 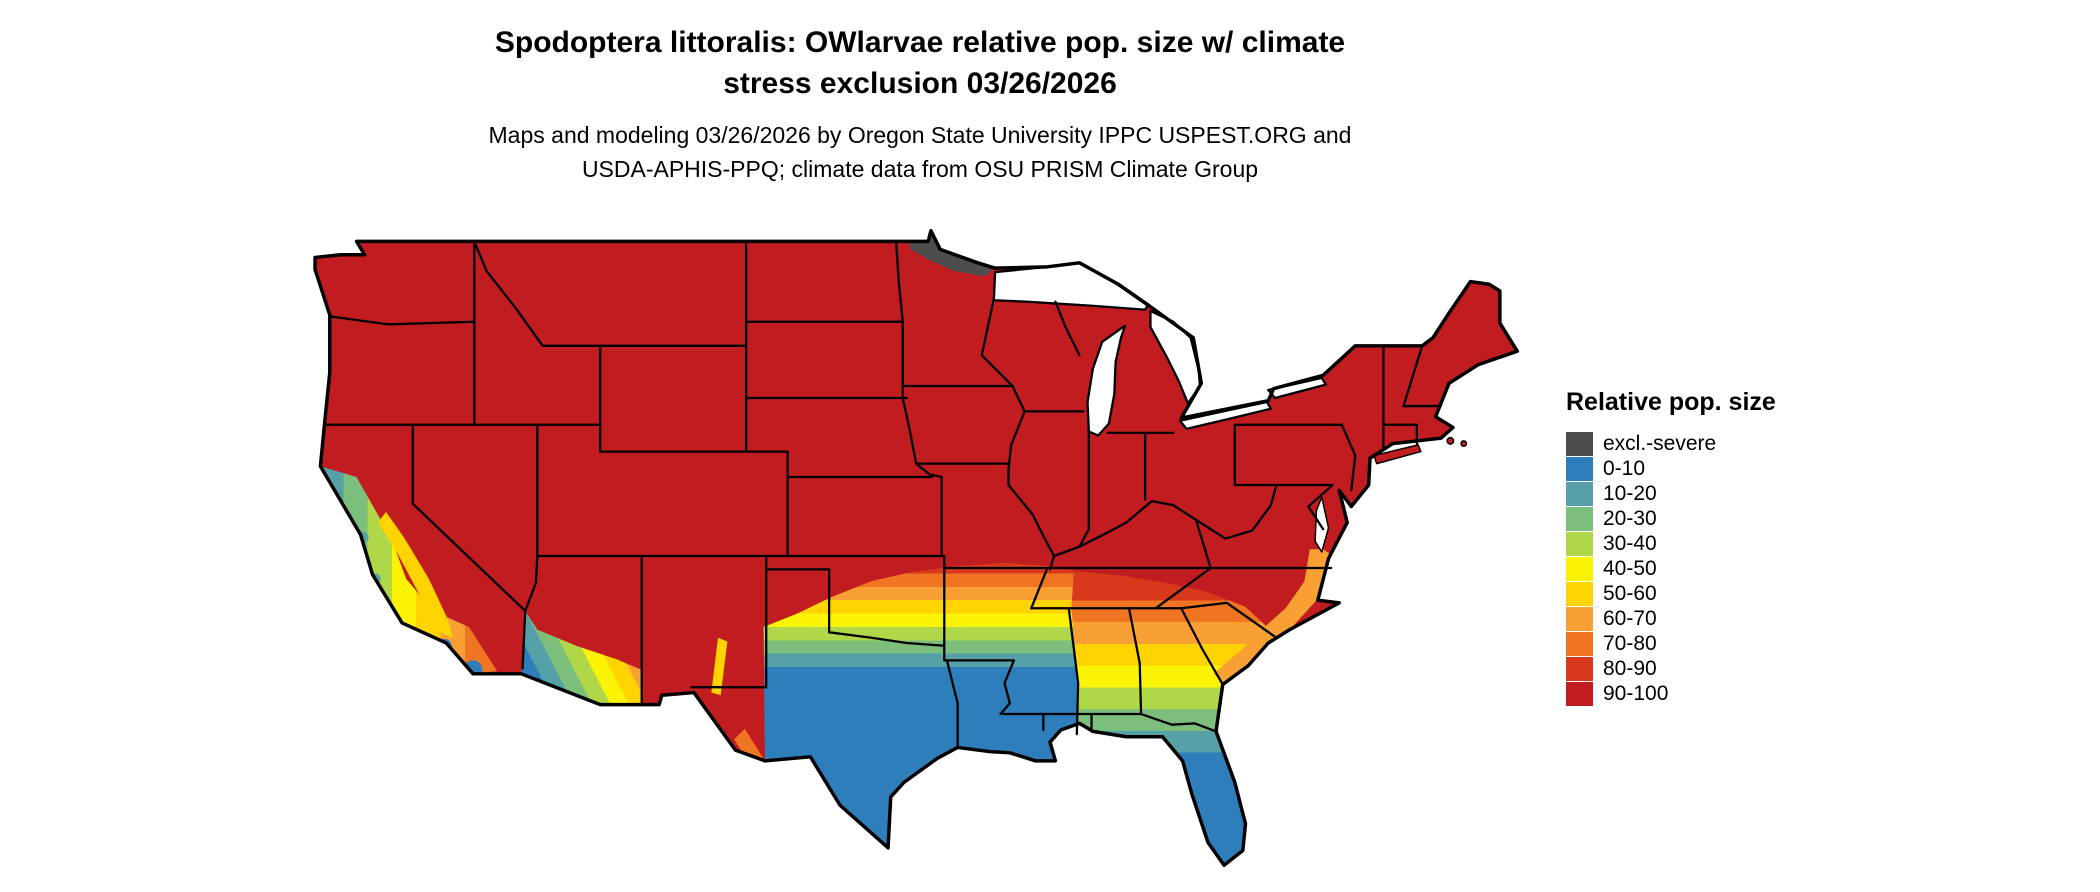 What do you see at coordinates (1630, 668) in the screenshot?
I see `legend-item-label: 80-90` at bounding box center [1630, 668].